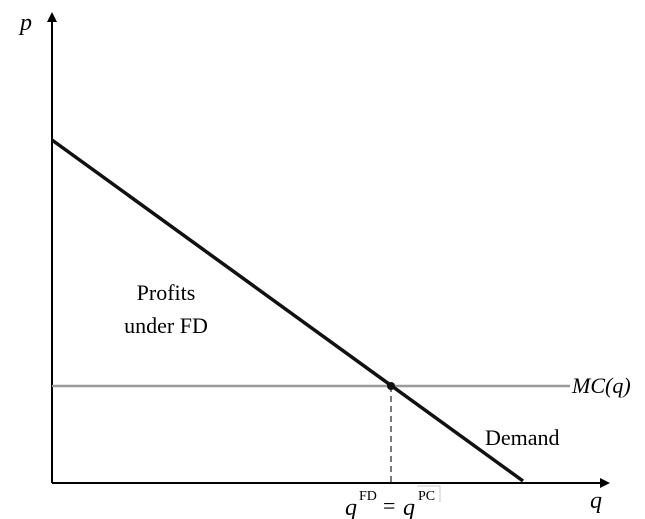 Image resolution: width=645 pixels, height=519 pixels. What do you see at coordinates (166, 292) in the screenshot?
I see `profits-label-line1: Profits` at bounding box center [166, 292].